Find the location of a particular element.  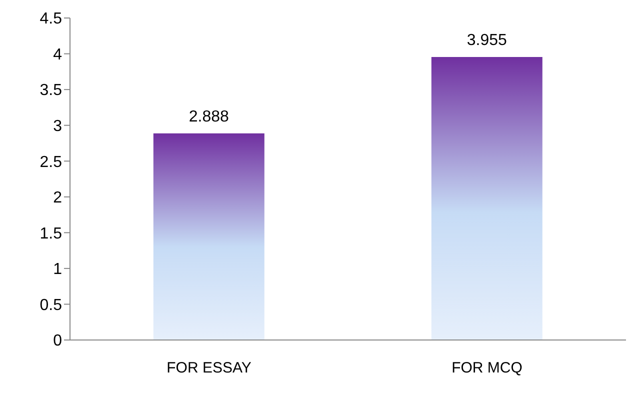

x-tick-label: FOR ESSAY is located at coordinates (209, 368).